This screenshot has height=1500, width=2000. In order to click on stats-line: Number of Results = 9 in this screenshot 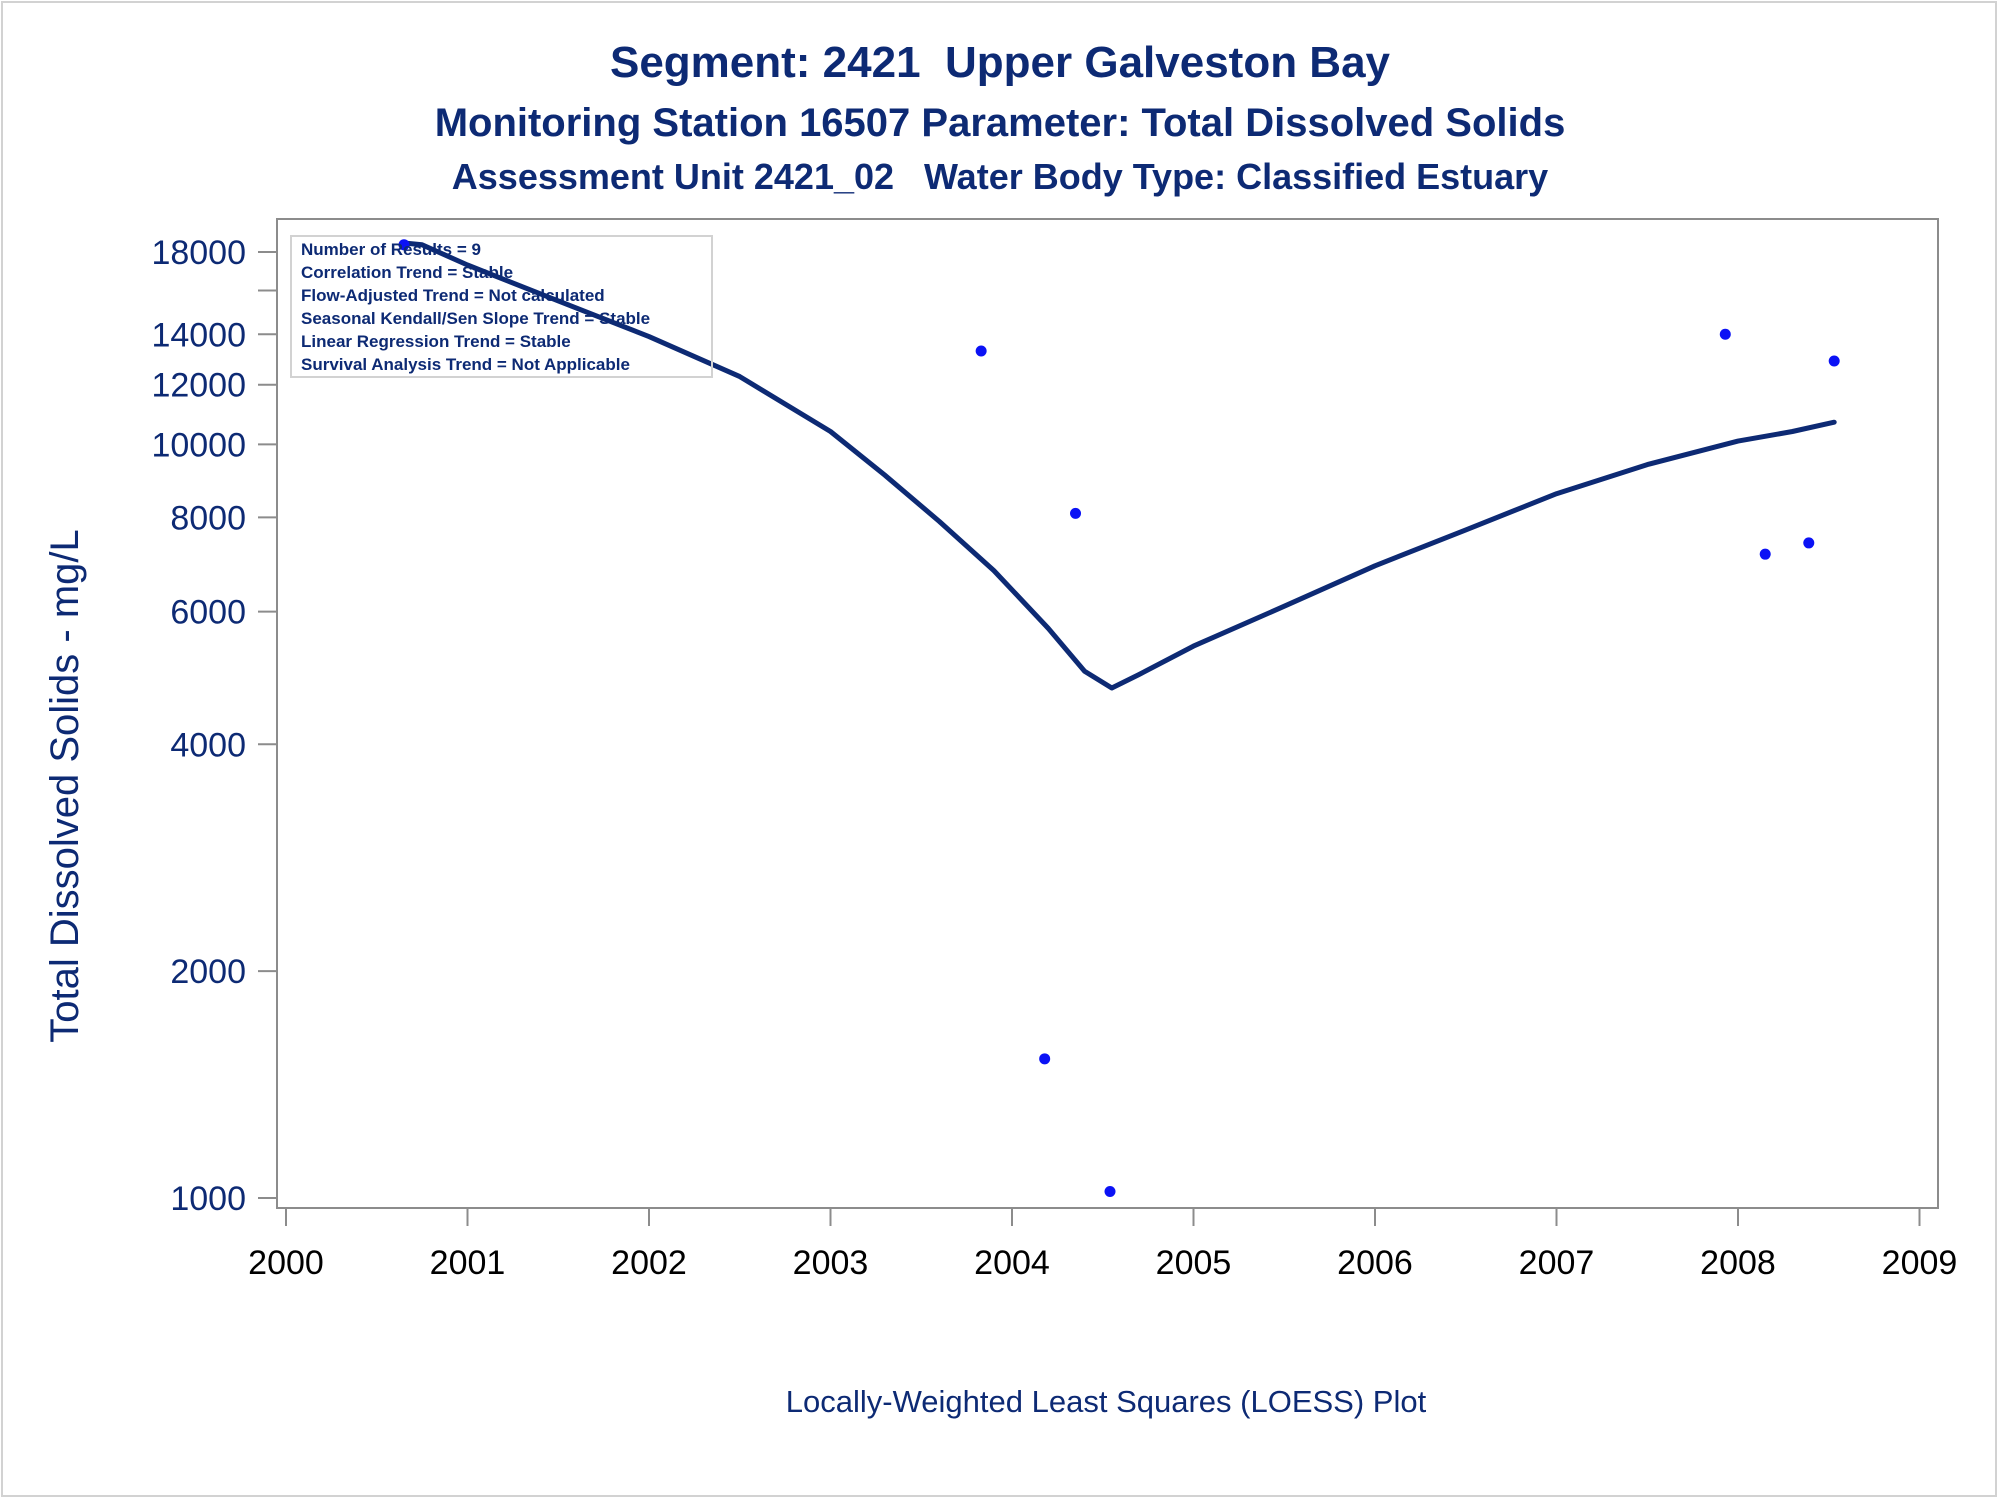, I will do `click(391, 249)`.